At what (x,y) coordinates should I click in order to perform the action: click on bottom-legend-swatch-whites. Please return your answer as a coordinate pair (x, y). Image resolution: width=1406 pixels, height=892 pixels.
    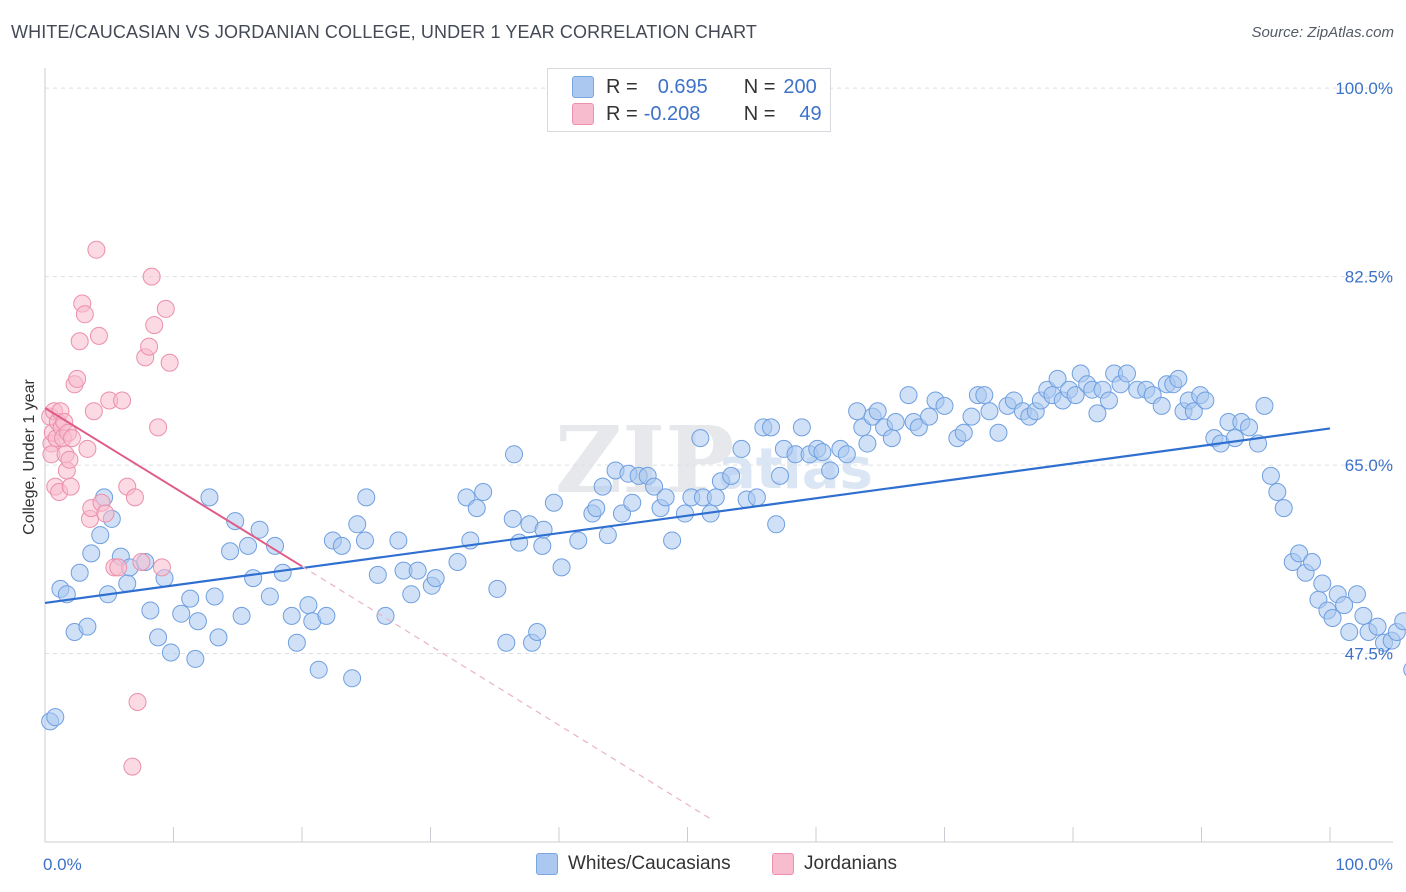
    Looking at the image, I should click on (547, 864).